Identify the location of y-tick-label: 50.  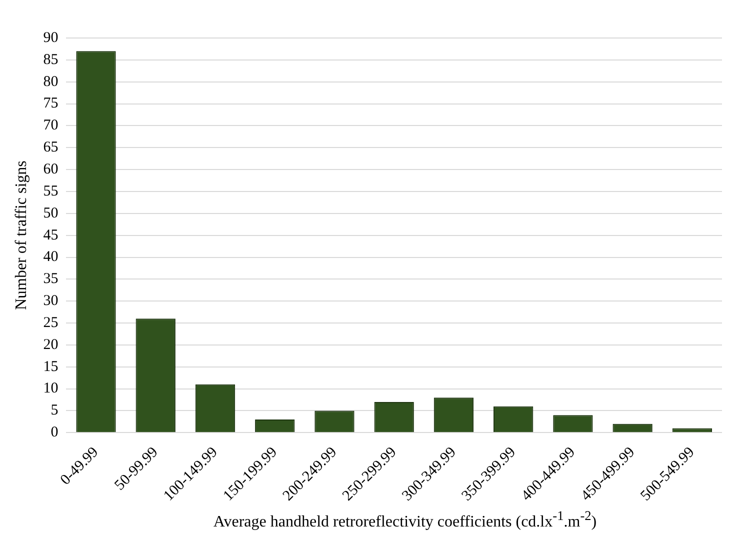
(50, 213).